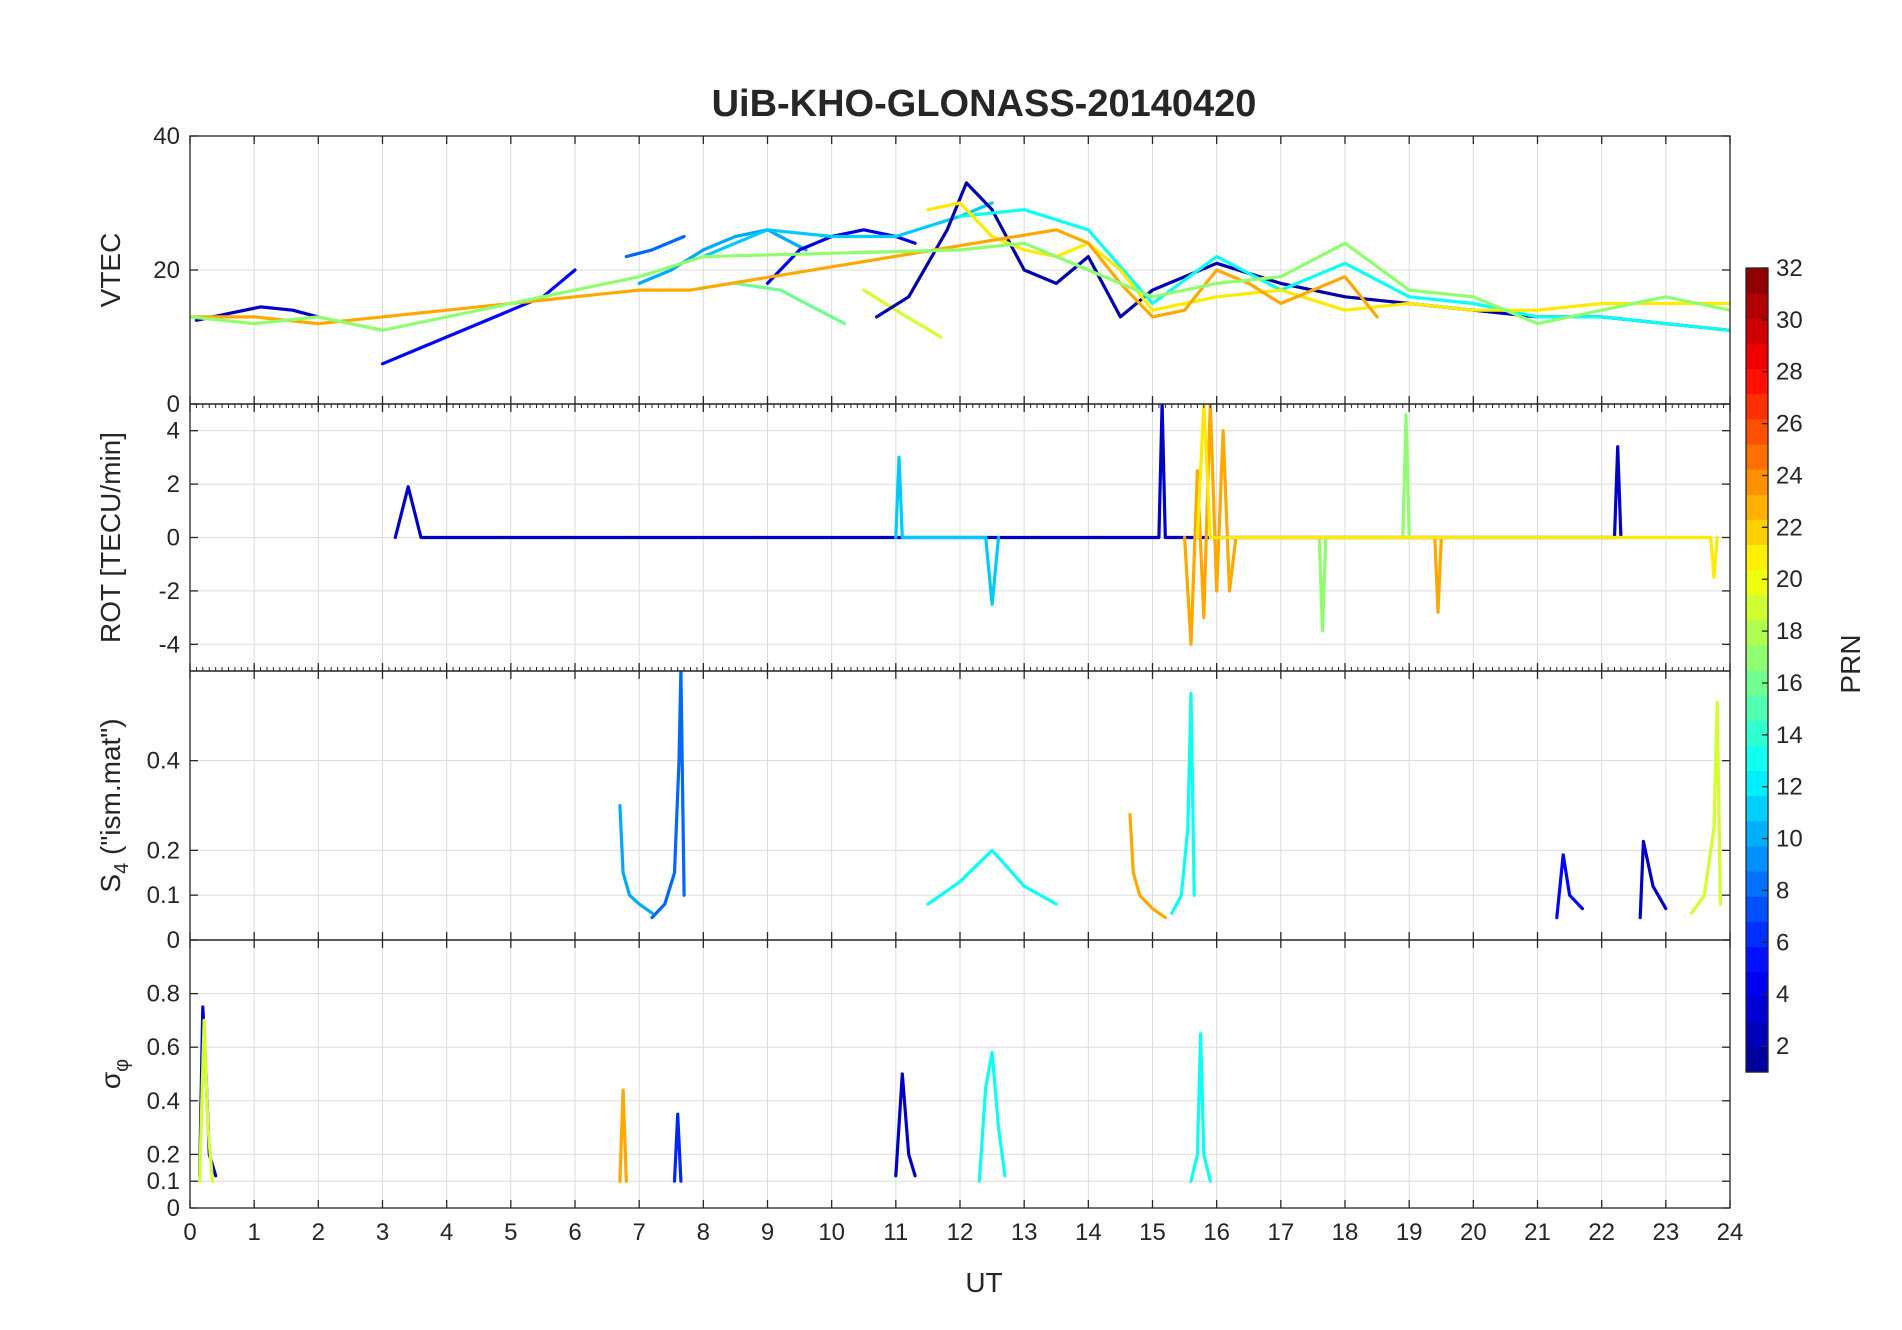  Describe the element at coordinates (1789, 787) in the screenshot. I see `colorbar-tick-label: 12` at that location.